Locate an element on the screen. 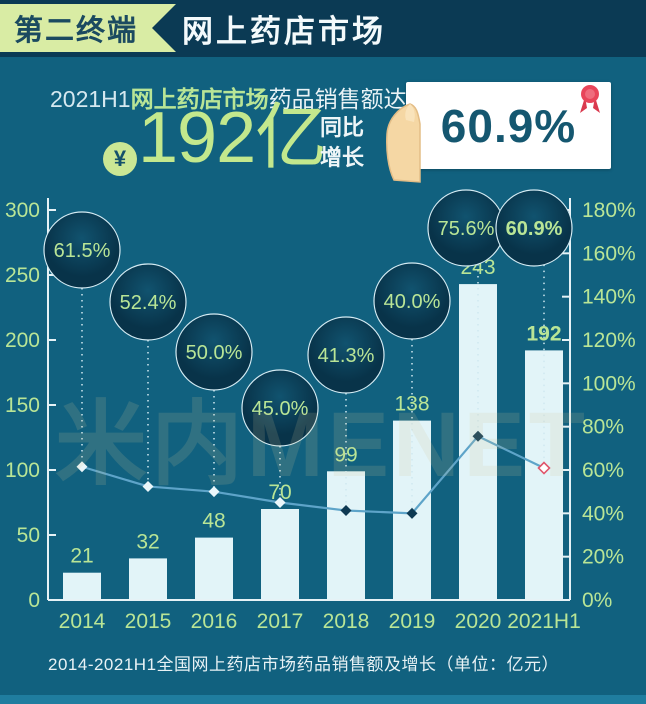 Image resolution: width=646 pixels, height=704 pixels. growth-label-line2: 增长 is located at coordinates (342, 157).